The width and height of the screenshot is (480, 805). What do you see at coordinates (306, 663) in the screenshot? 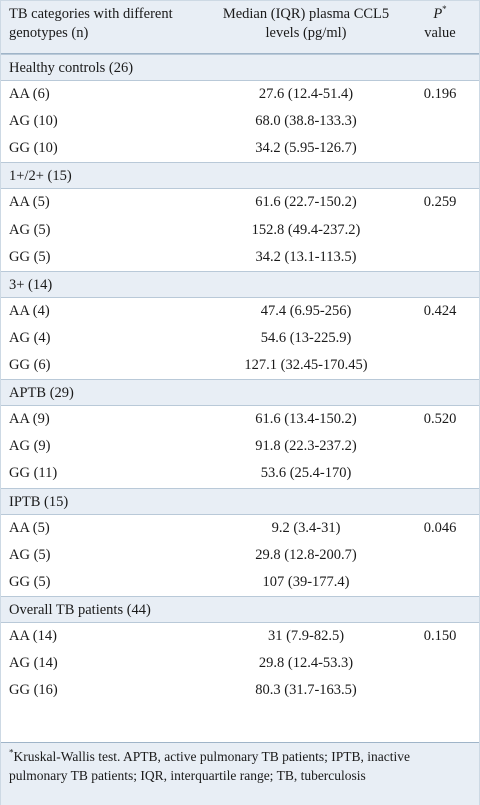
I see `median-iqr-cell: 29.8 (12.4-53.3)` at bounding box center [306, 663].